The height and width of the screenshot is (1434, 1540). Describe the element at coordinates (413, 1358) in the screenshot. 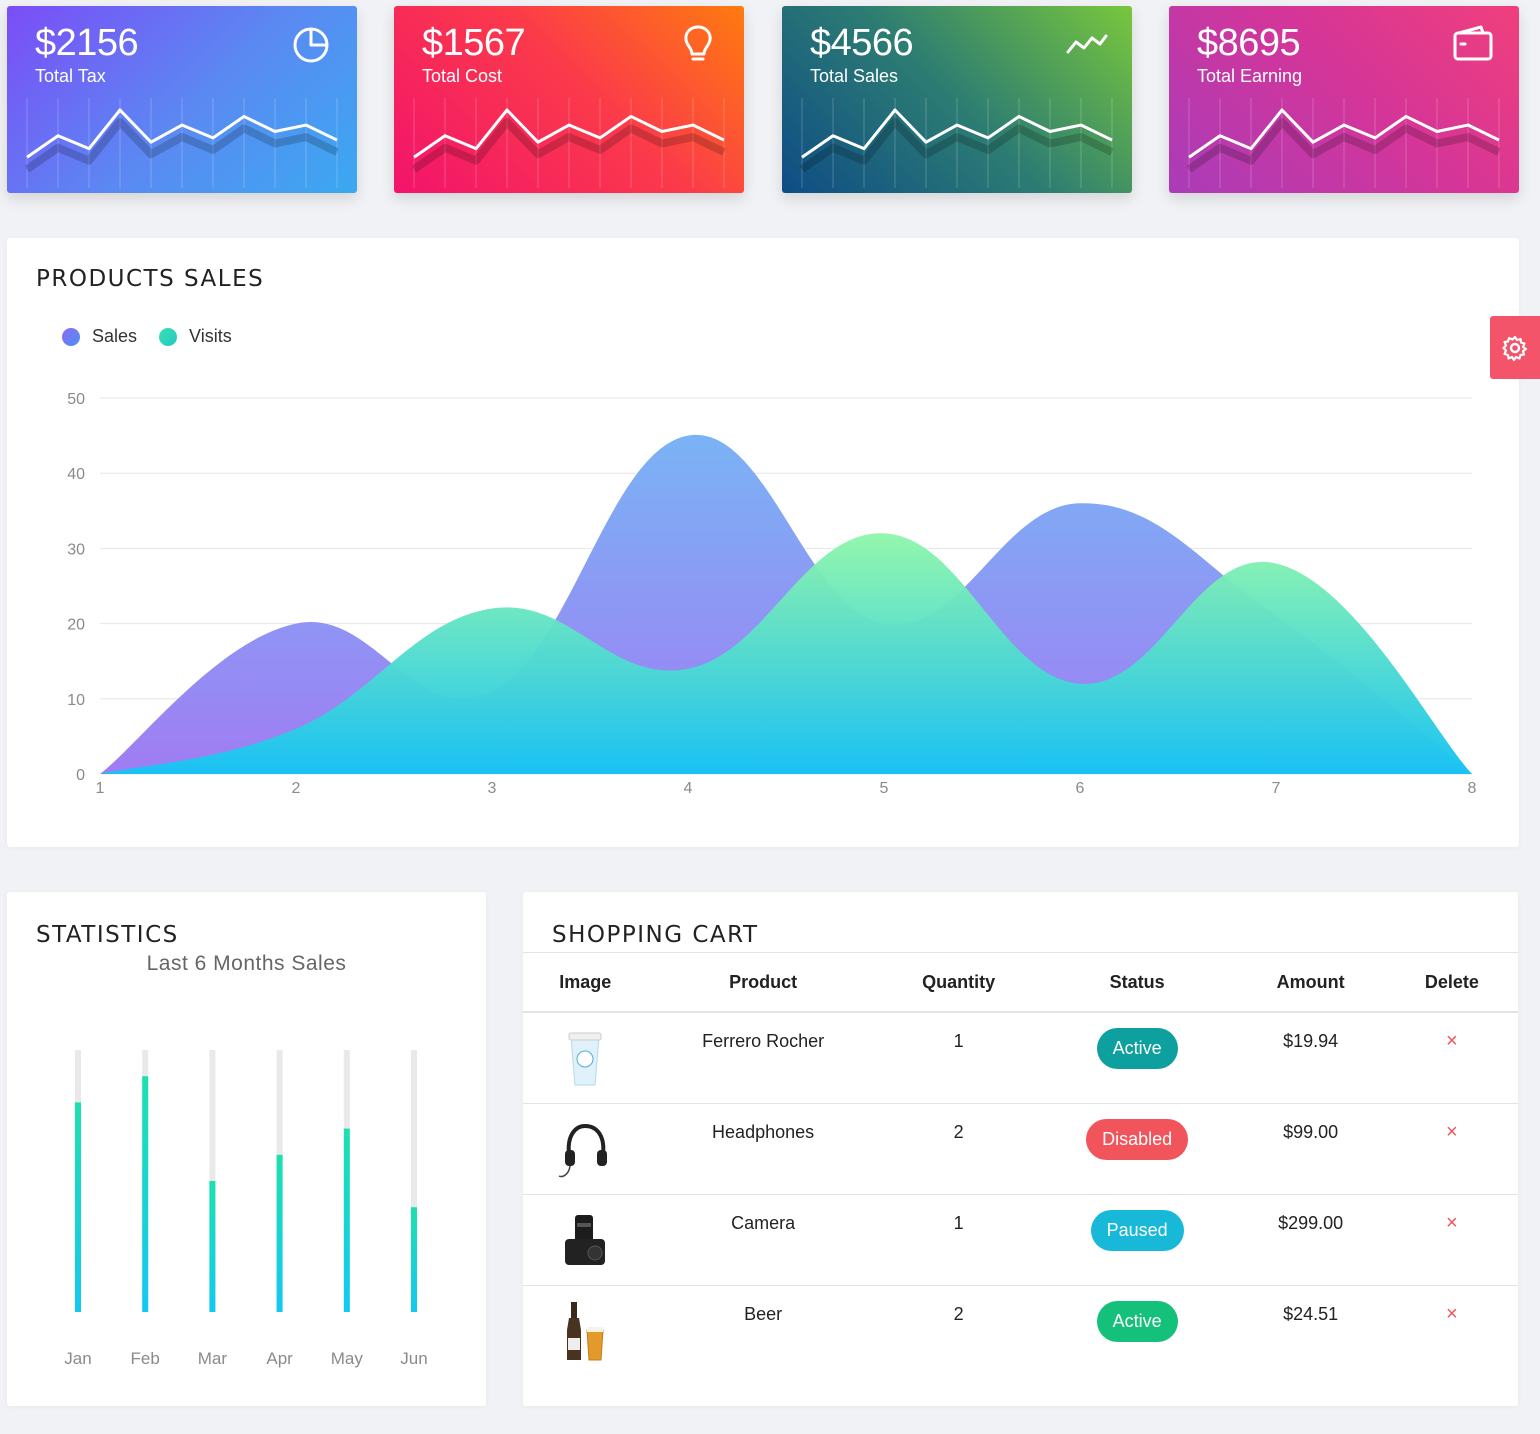

I see `x-tick-label: Jun` at that location.